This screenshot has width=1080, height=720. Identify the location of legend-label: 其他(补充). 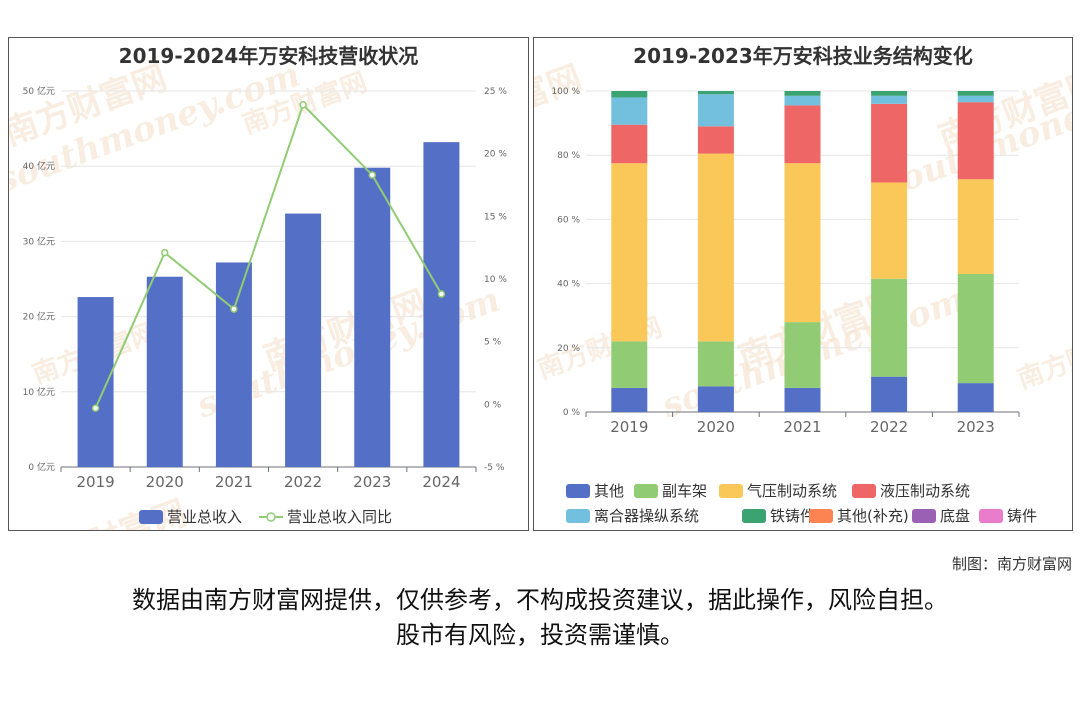
(873, 516).